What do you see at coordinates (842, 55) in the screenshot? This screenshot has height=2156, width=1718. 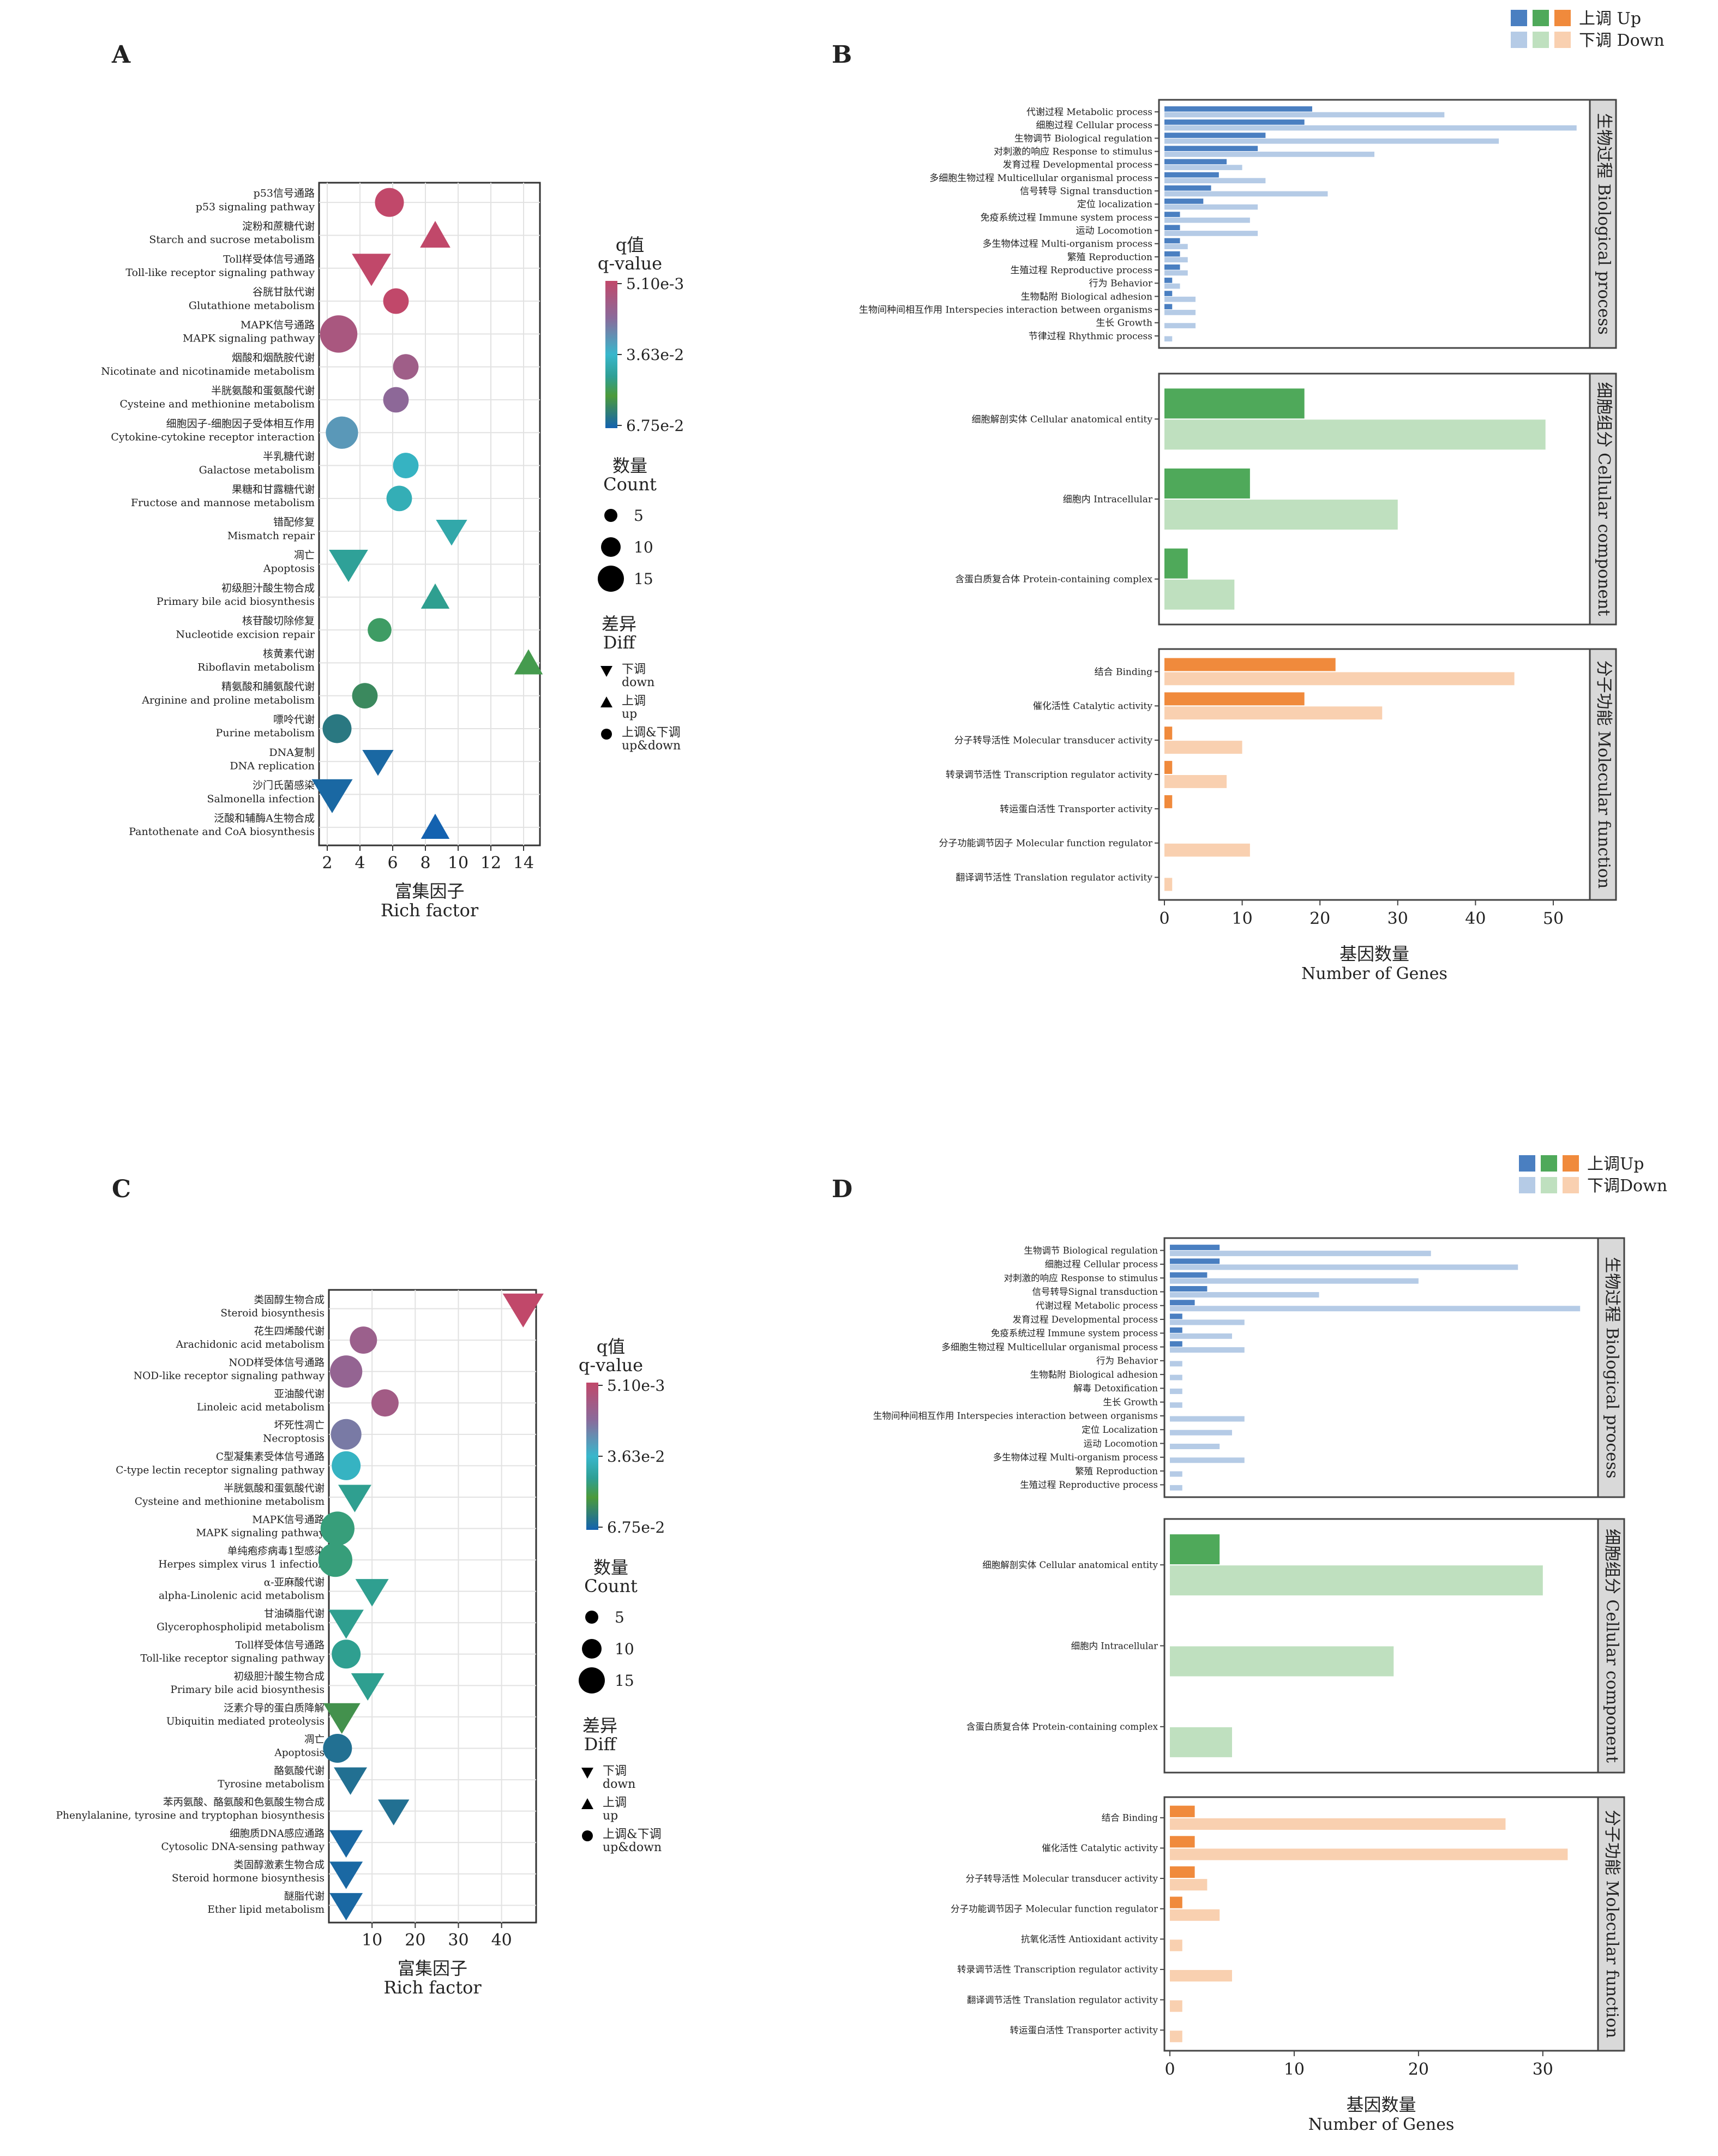 I see `panel-label-B: B` at bounding box center [842, 55].